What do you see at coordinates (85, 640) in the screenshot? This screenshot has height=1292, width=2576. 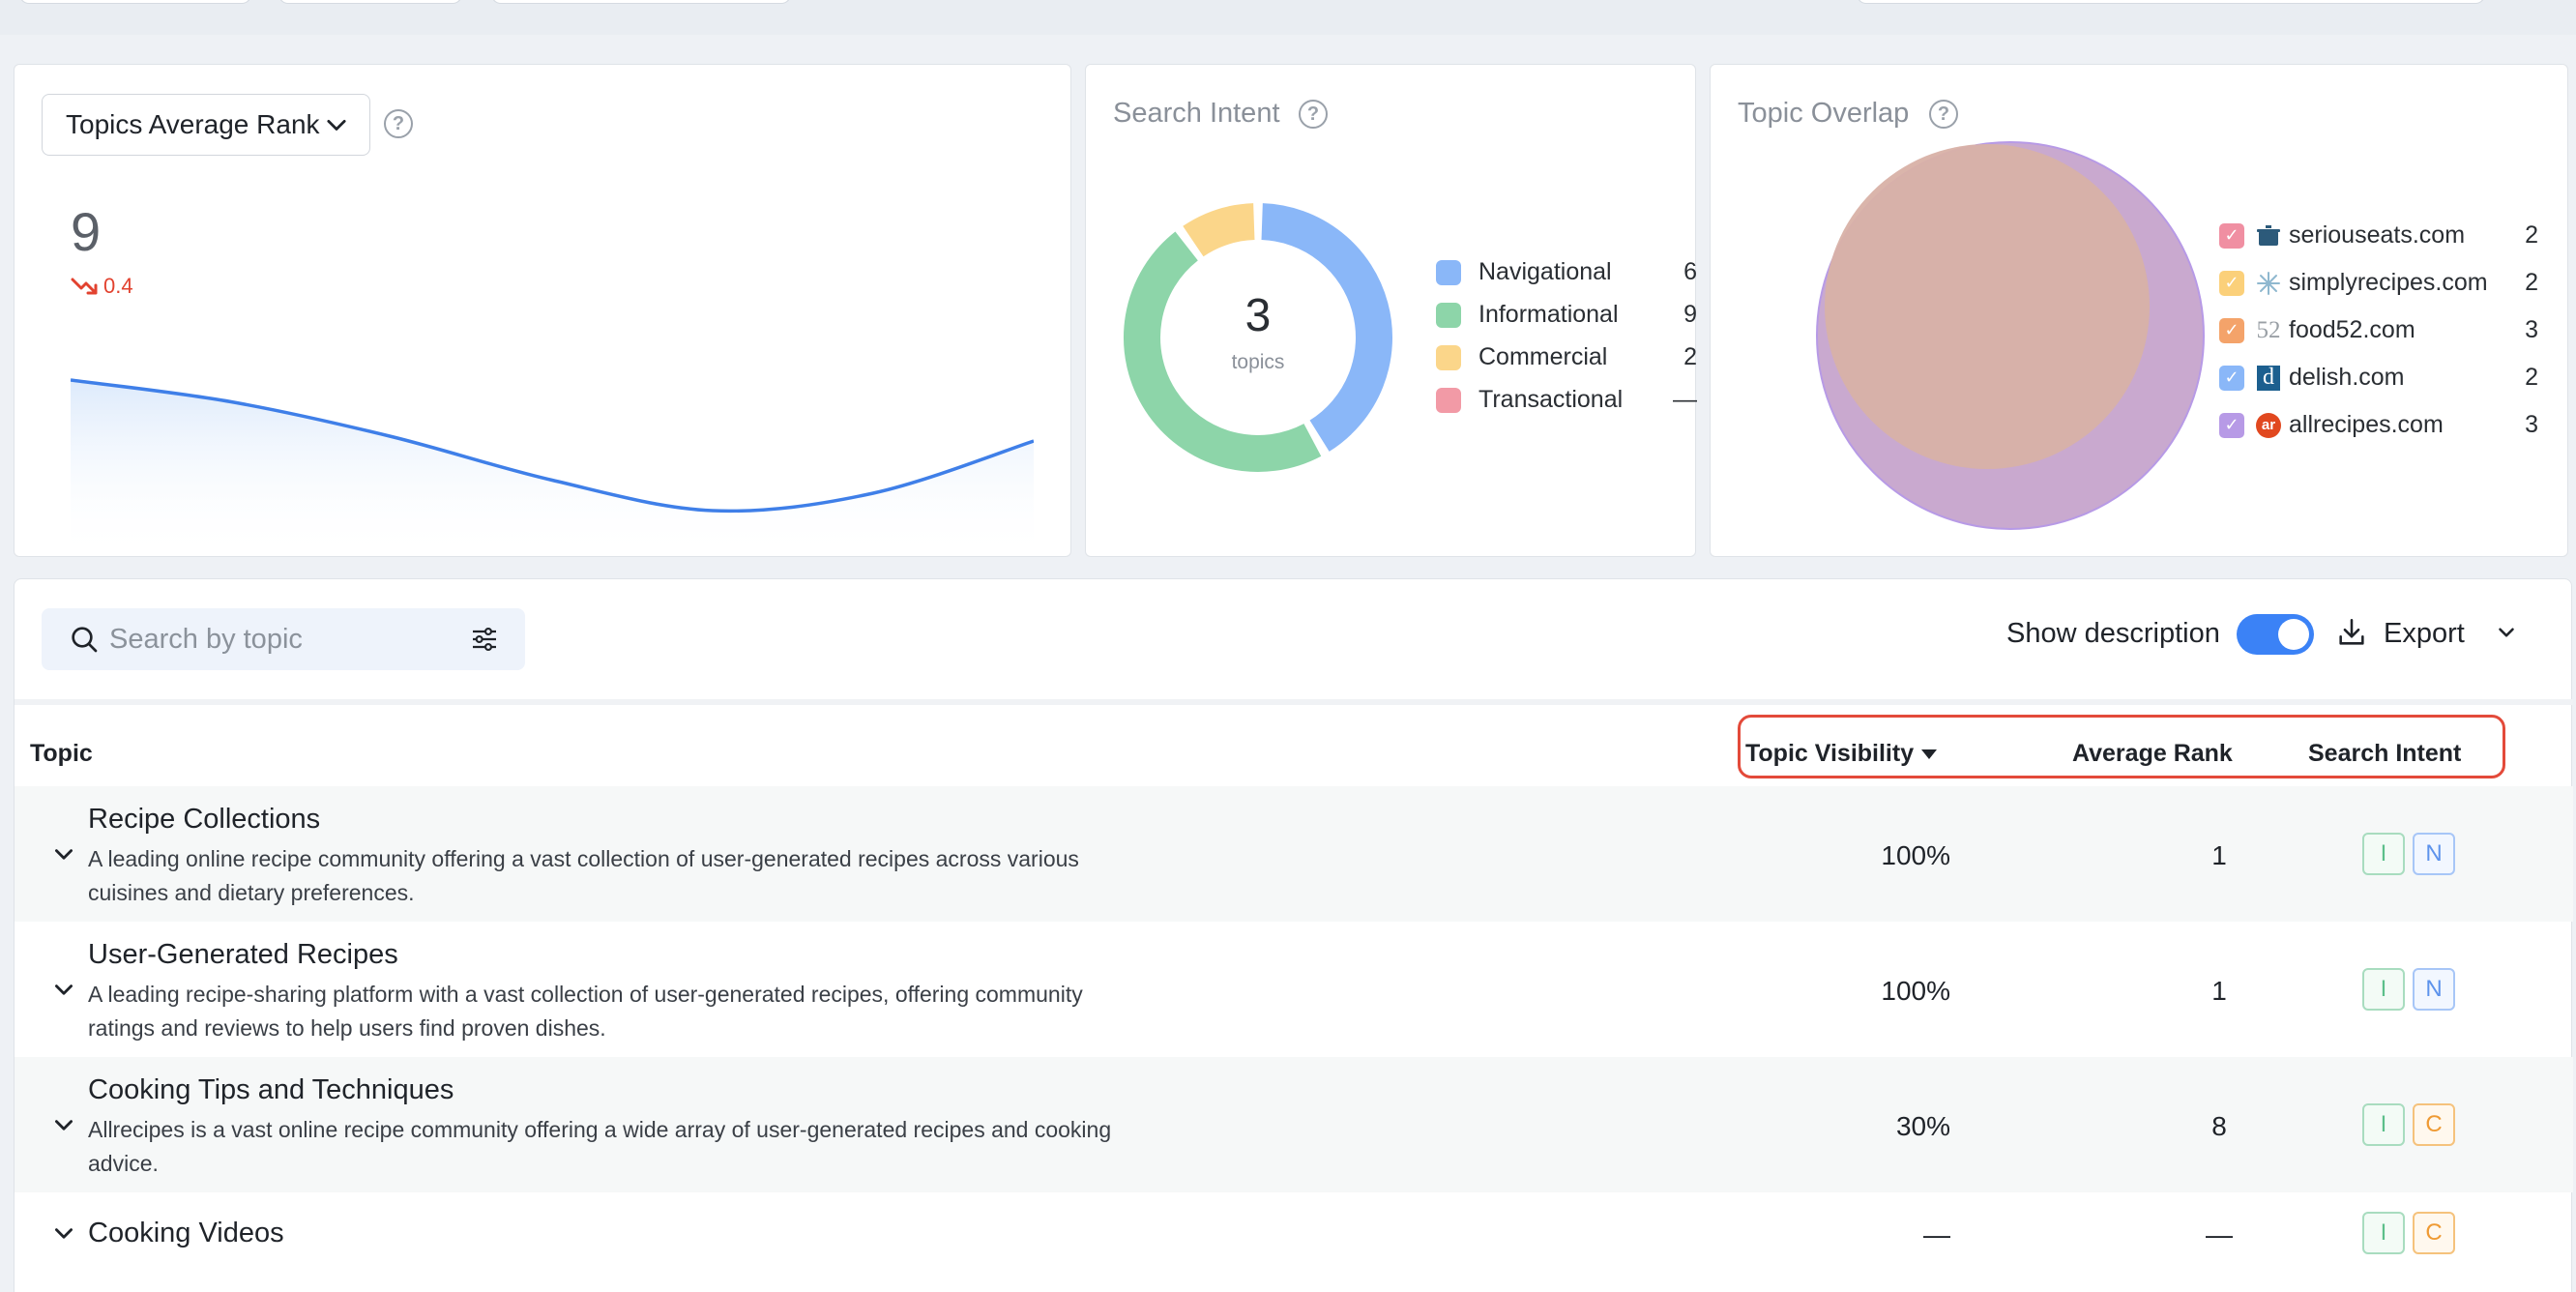 I see `search-icon` at bounding box center [85, 640].